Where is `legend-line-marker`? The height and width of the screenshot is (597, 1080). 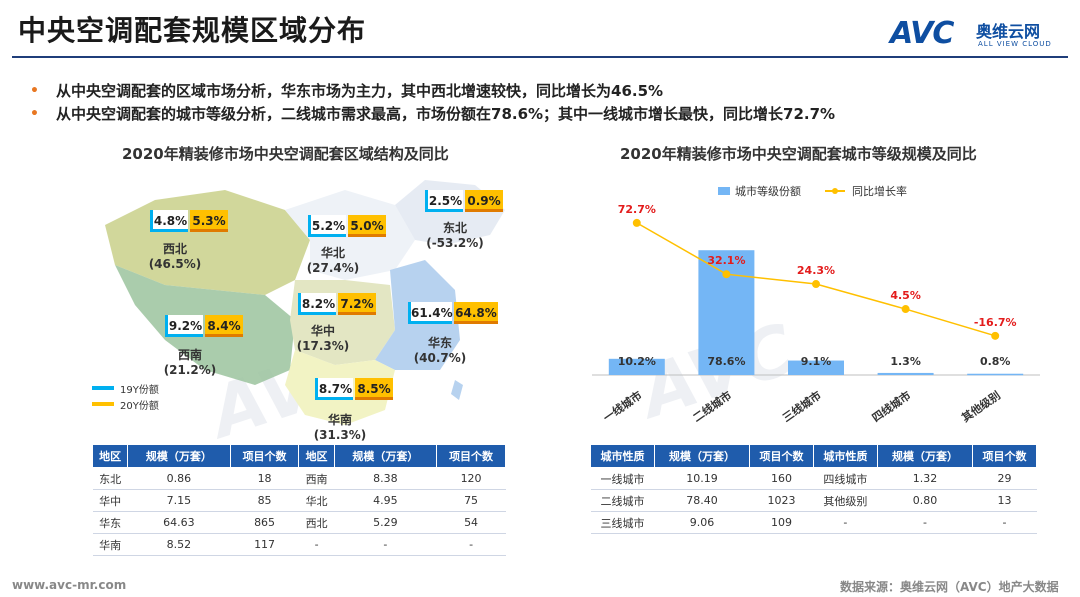
legend-line-marker is located at coordinates (835, 191).